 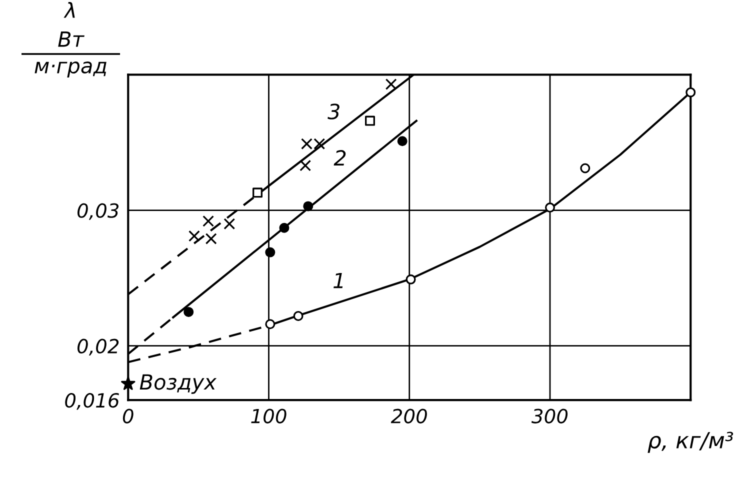 I want to click on y-tick-label: 0,03, so click(x=98, y=211).